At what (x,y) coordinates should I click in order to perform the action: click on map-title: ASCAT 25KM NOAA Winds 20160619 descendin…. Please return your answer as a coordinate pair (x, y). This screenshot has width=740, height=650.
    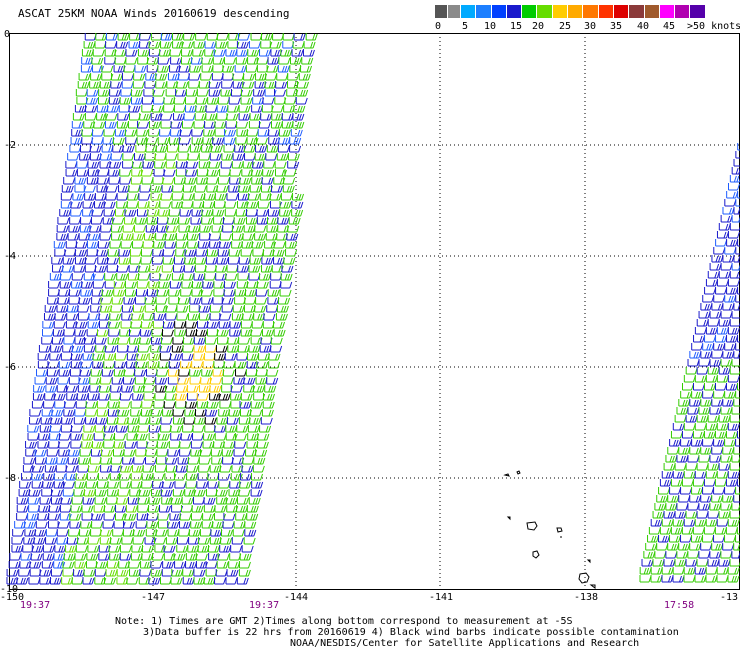
    Looking at the image, I should click on (154, 13).